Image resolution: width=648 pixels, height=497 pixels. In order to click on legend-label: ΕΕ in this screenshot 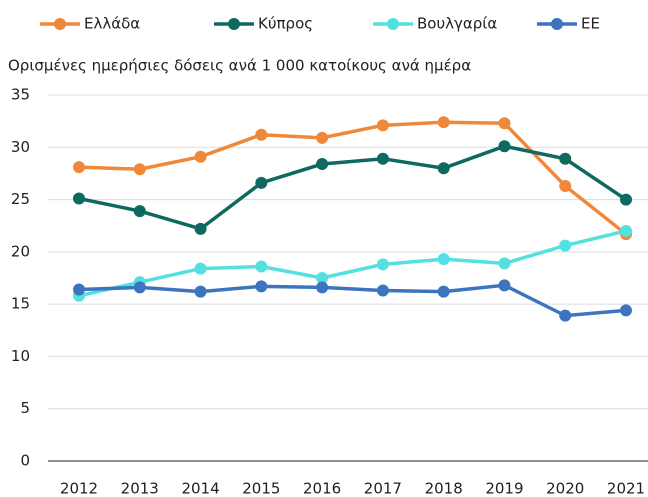, I will do `click(590, 24)`.